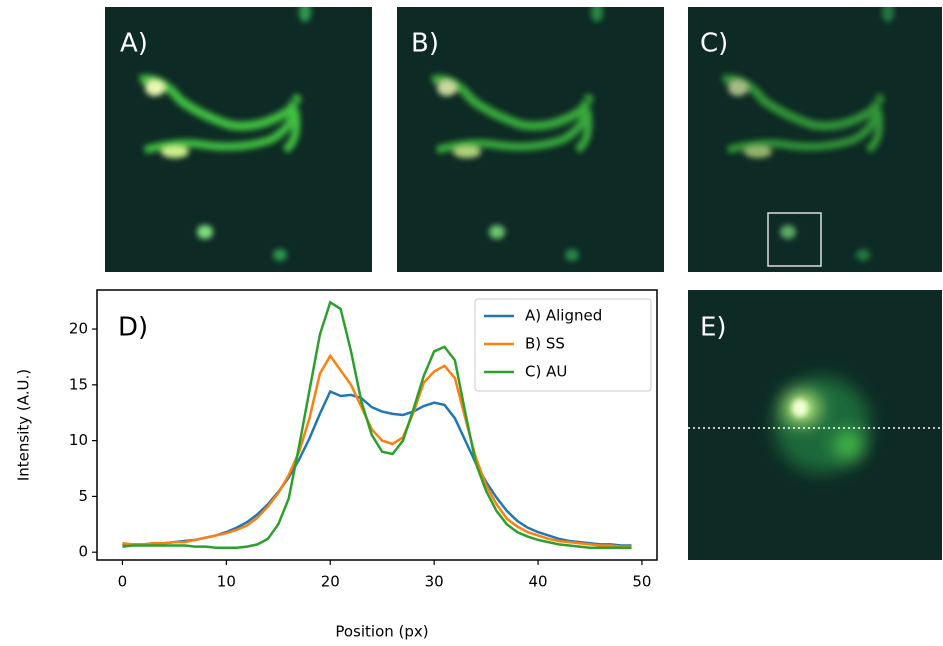 The height and width of the screenshot is (646, 943). What do you see at coordinates (83, 552) in the screenshot?
I see `y-tick-label: 0` at bounding box center [83, 552].